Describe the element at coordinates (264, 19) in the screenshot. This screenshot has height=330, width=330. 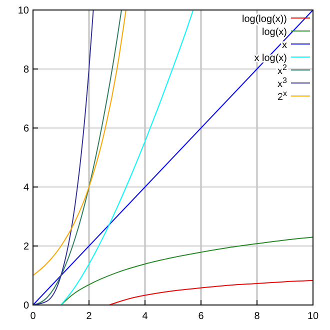
I see `legend-label: log(log(x))` at that location.